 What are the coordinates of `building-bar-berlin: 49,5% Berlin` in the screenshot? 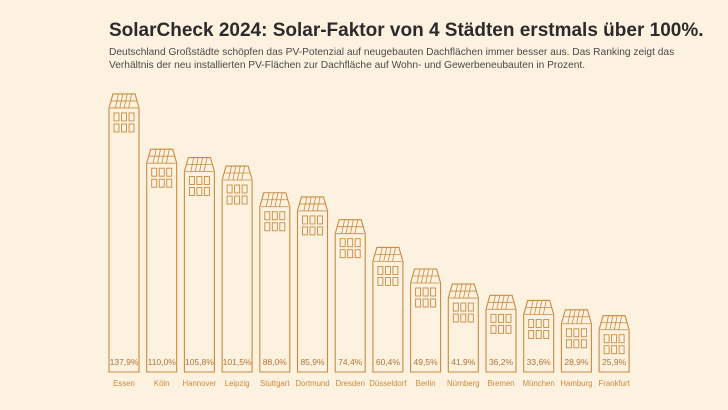 It's located at (426, 328).